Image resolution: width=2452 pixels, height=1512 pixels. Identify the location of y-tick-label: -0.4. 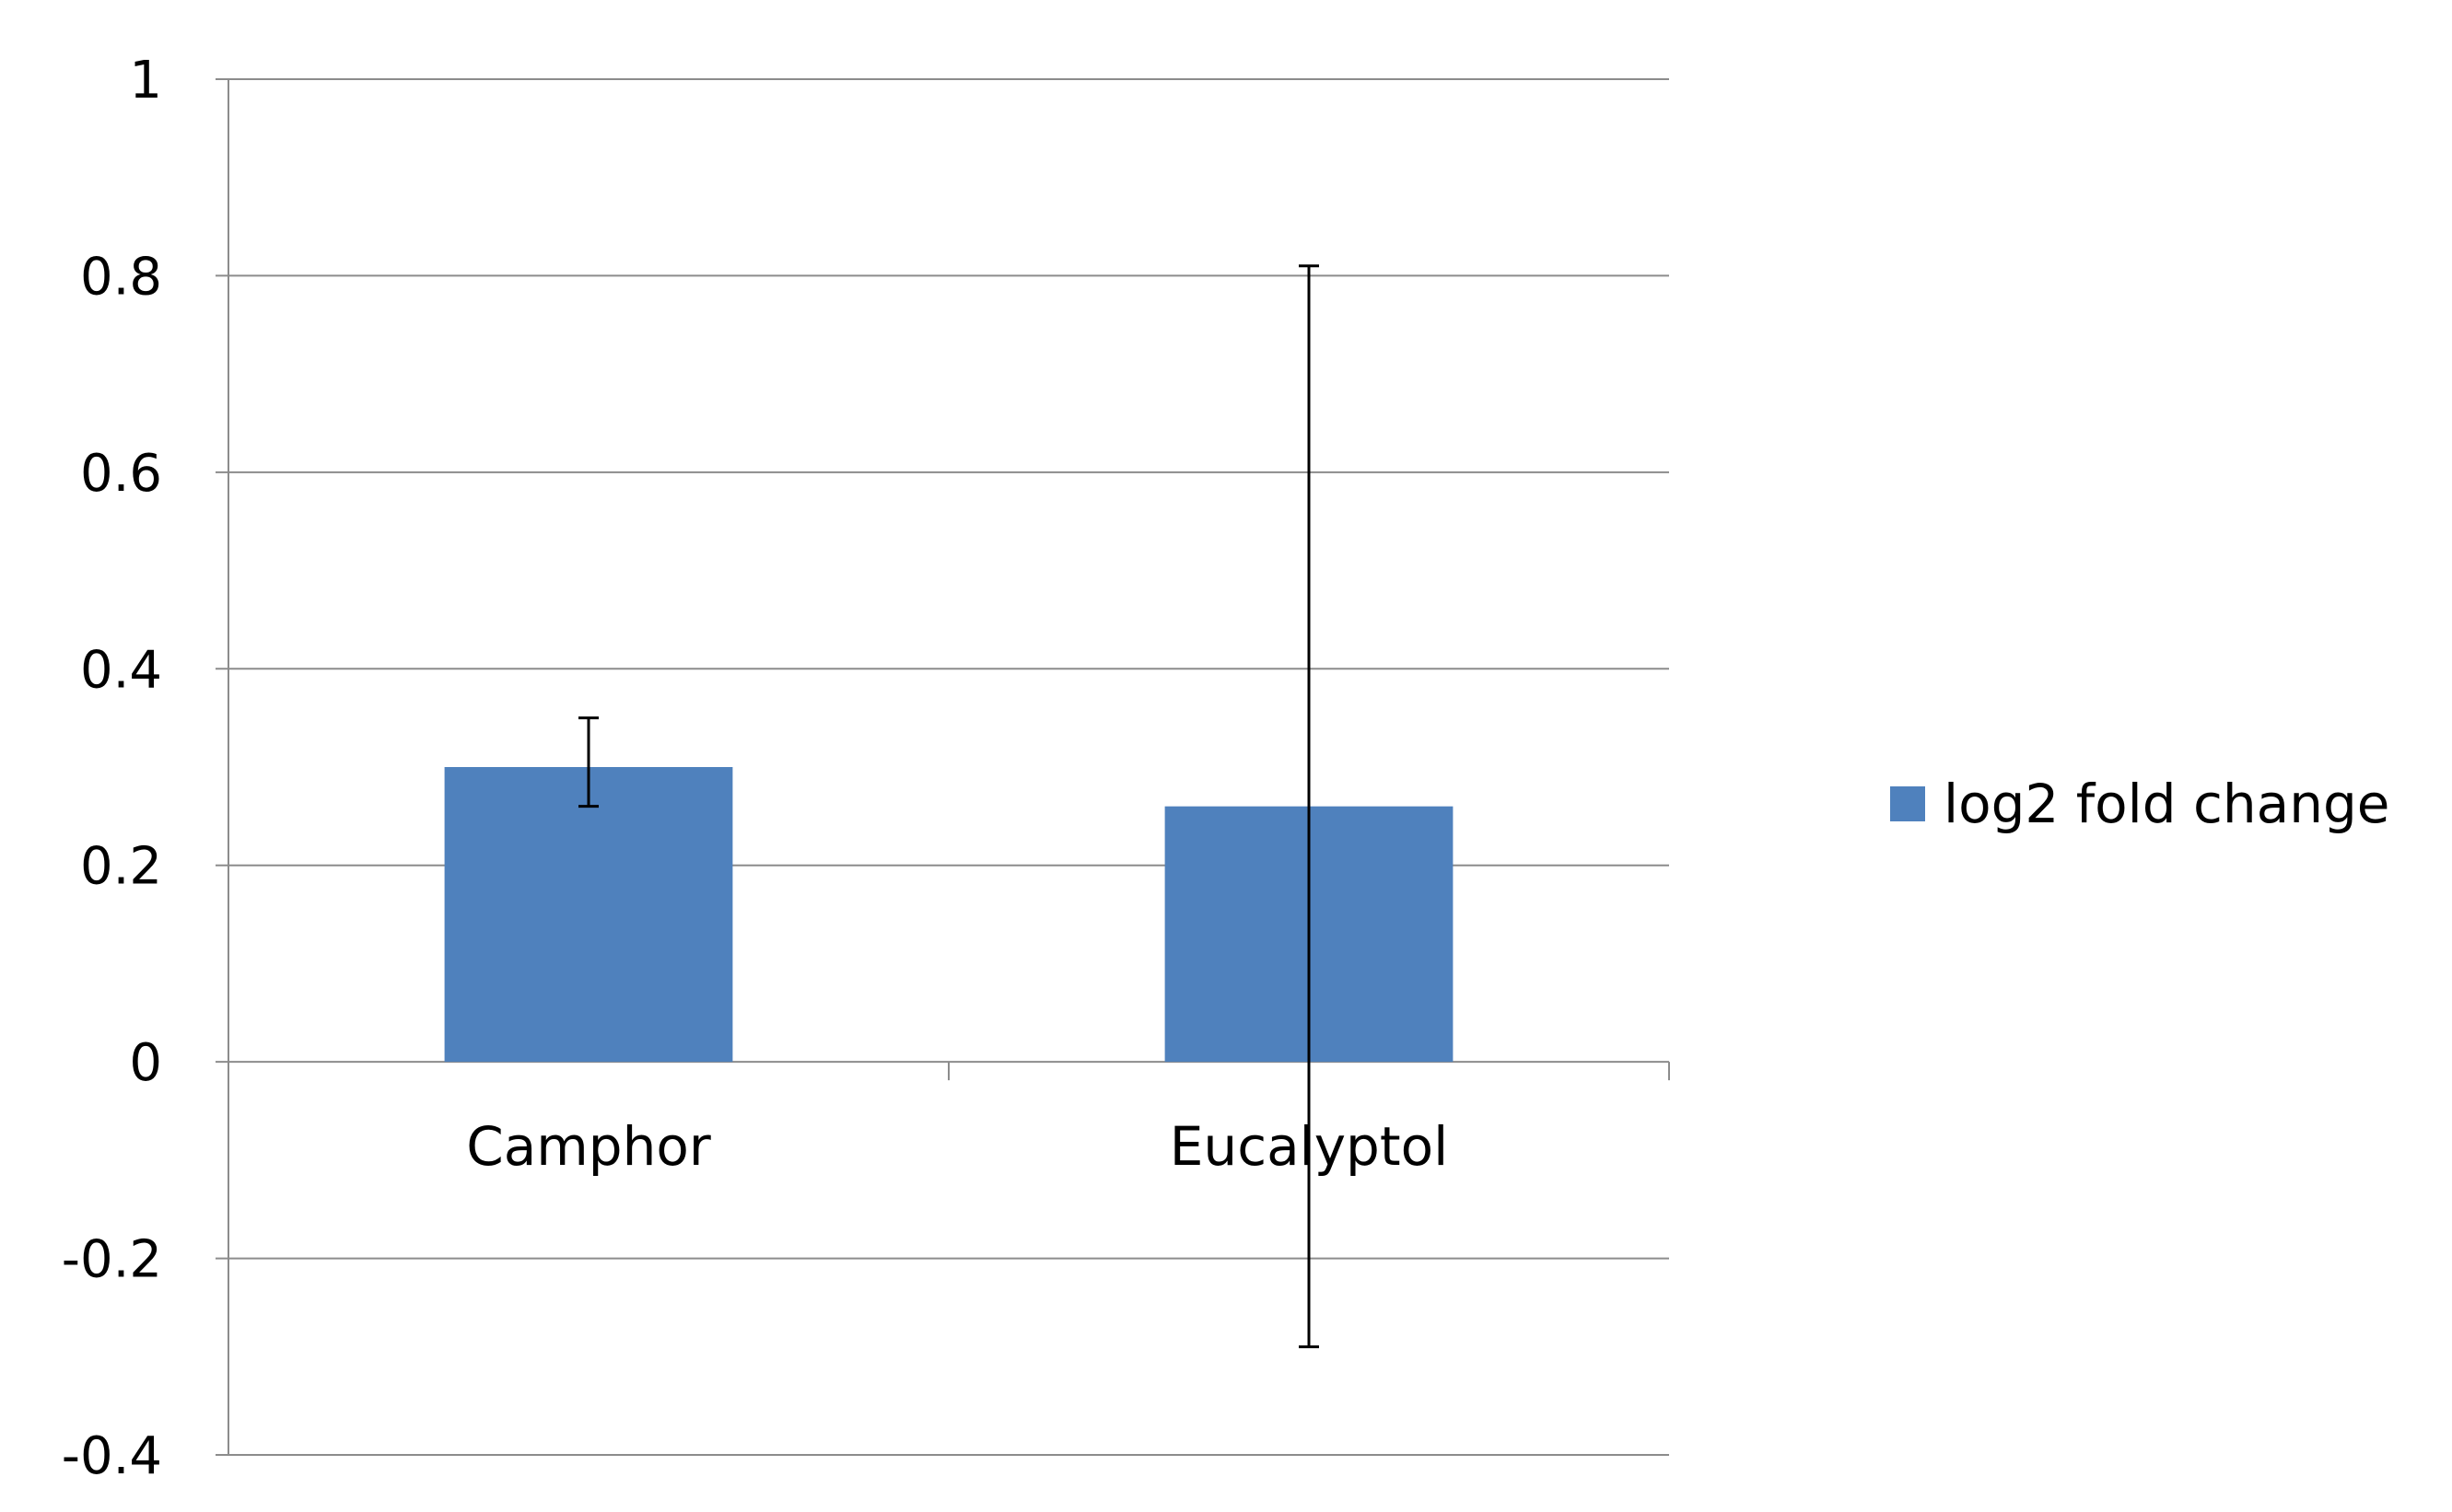
(112, 1456).